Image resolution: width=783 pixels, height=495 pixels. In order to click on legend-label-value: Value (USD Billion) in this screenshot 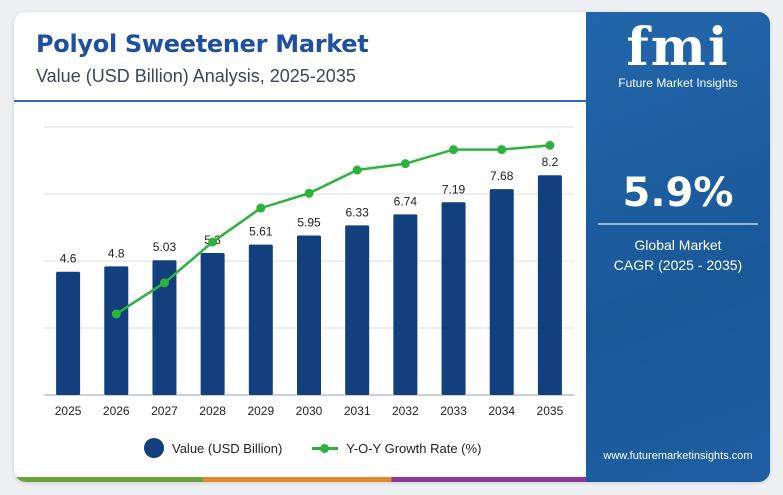, I will do `click(227, 448)`.